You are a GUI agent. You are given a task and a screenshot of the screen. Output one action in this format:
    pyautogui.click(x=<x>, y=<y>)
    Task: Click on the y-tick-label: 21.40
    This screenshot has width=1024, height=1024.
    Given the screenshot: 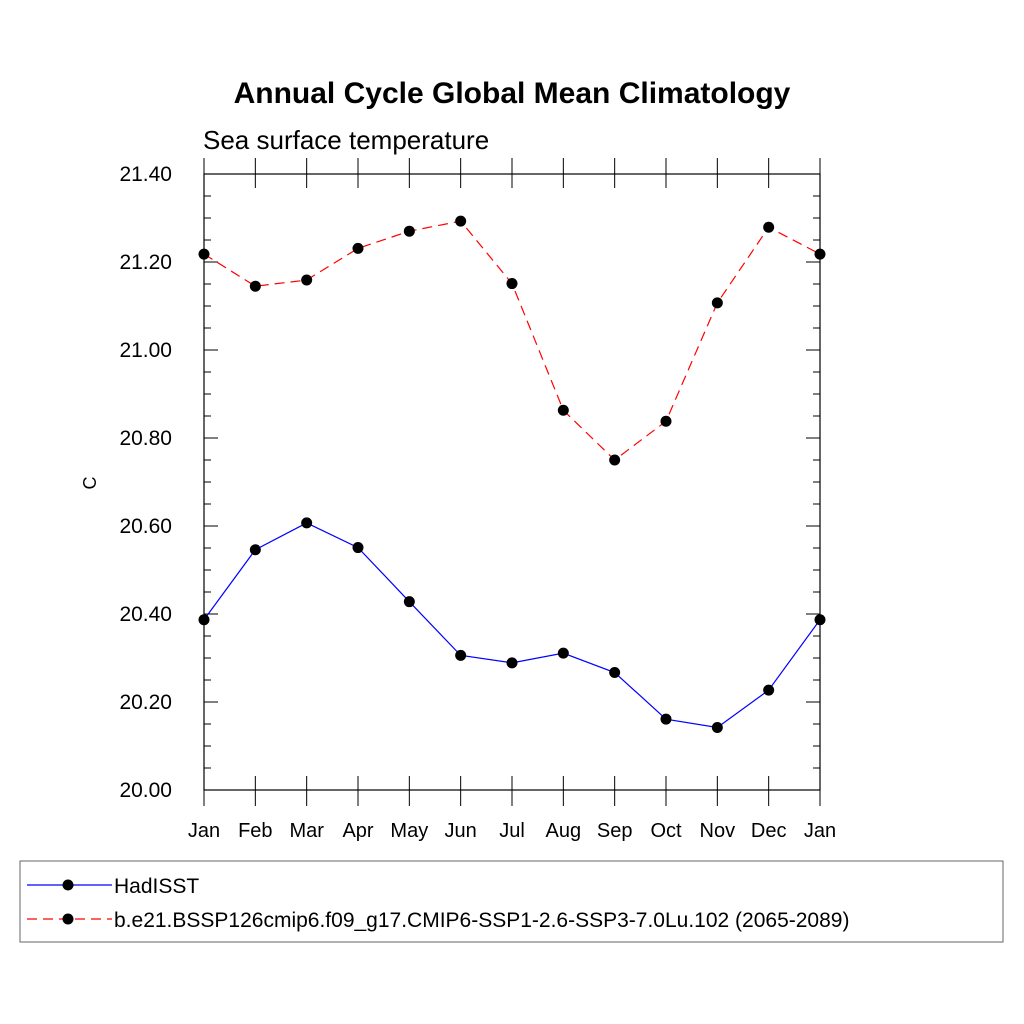 What is the action you would take?
    pyautogui.click(x=145, y=174)
    